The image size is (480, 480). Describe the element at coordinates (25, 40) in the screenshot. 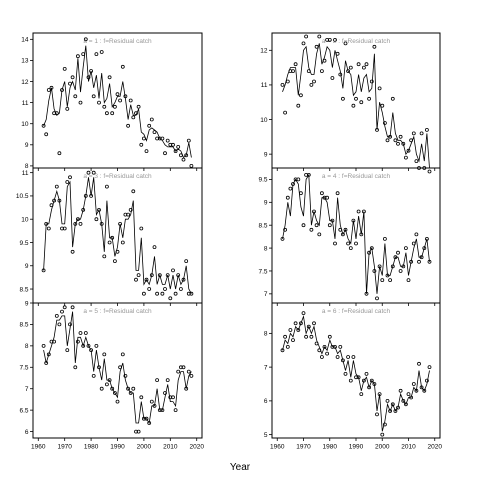

I see `panel-1-ytick-label: 14` at that location.